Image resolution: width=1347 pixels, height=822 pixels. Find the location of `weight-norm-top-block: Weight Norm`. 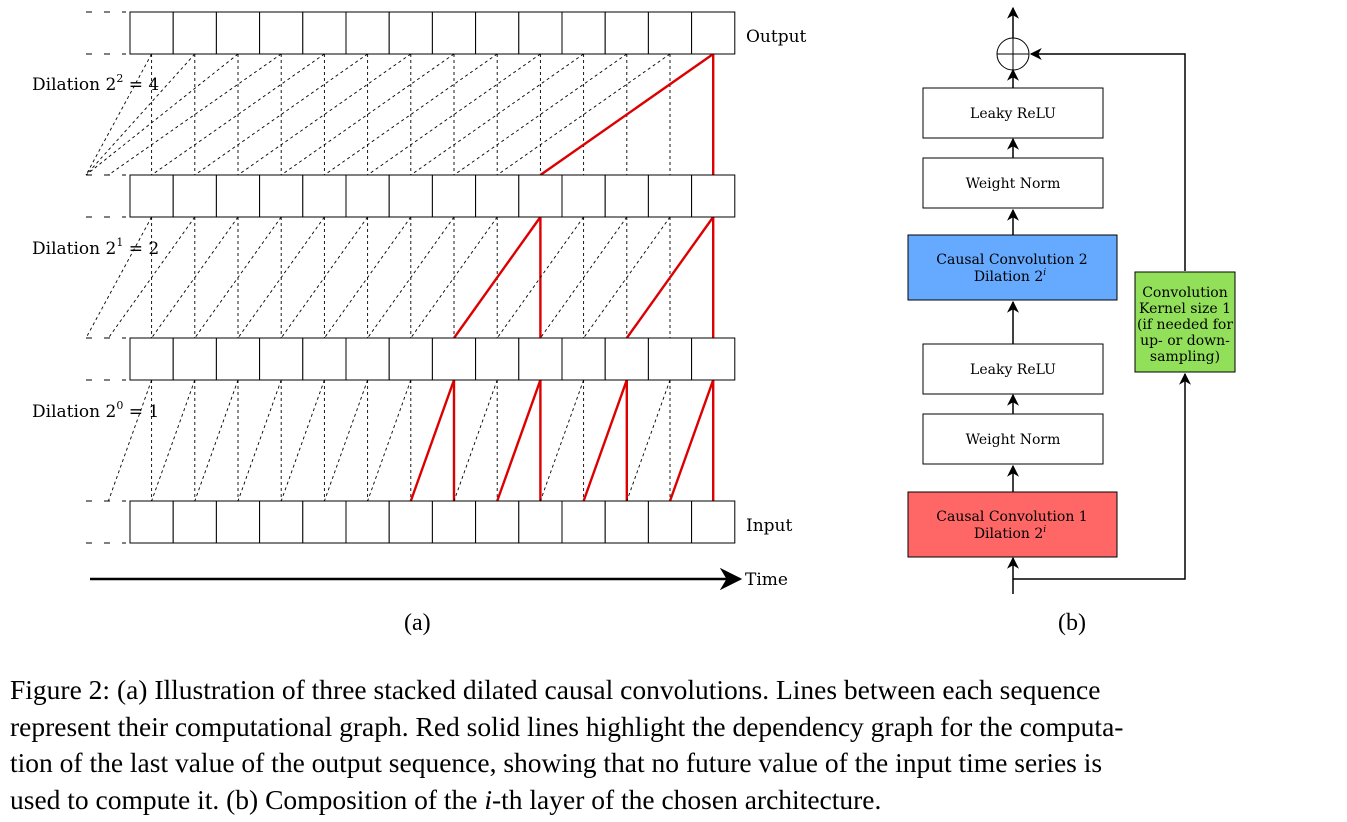

weight-norm-top-block: Weight Norm is located at coordinates (1013, 183).